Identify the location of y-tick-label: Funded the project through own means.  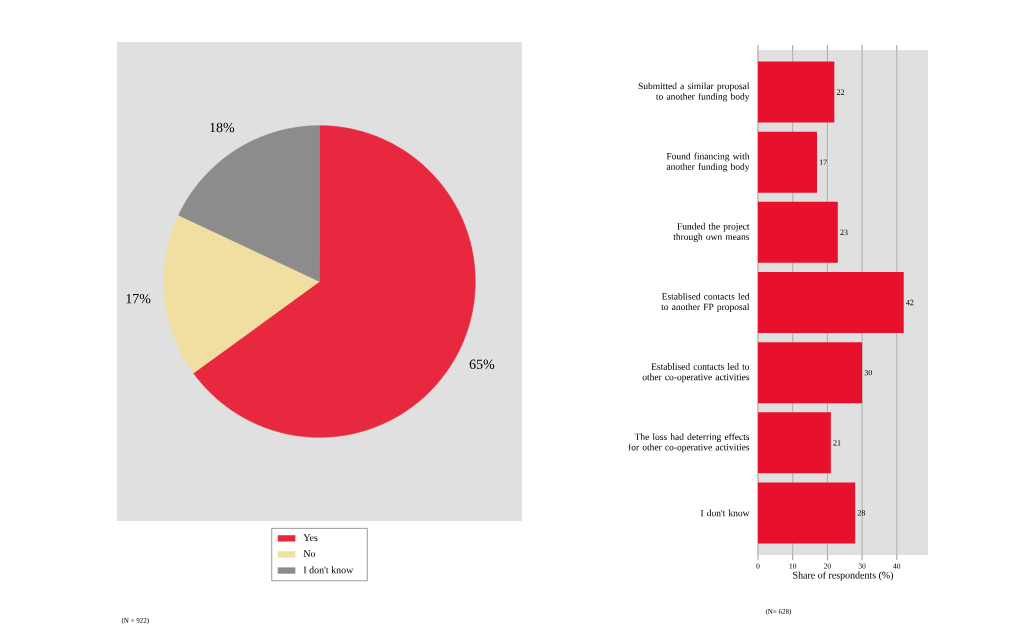
(711, 232).